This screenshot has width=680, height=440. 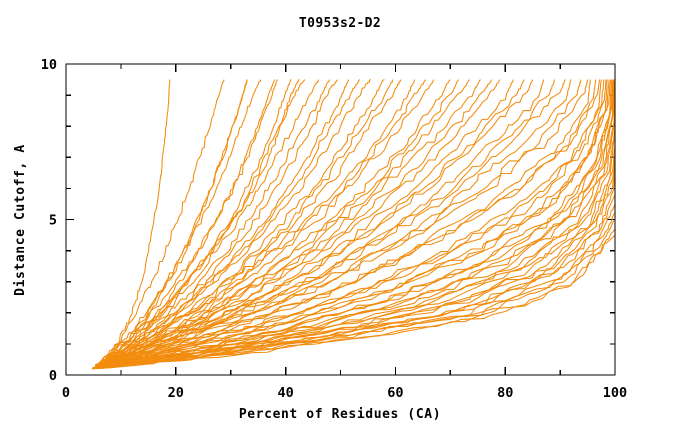 What do you see at coordinates (615, 393) in the screenshot?
I see `x-tick-label: 100` at bounding box center [615, 393].